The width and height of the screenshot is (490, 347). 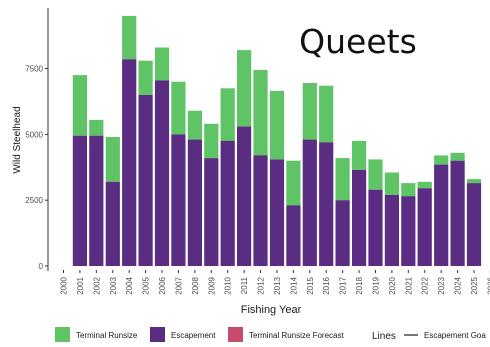 What do you see at coordinates (261, 285) in the screenshot?
I see `x-tick-label: 2012` at bounding box center [261, 285].